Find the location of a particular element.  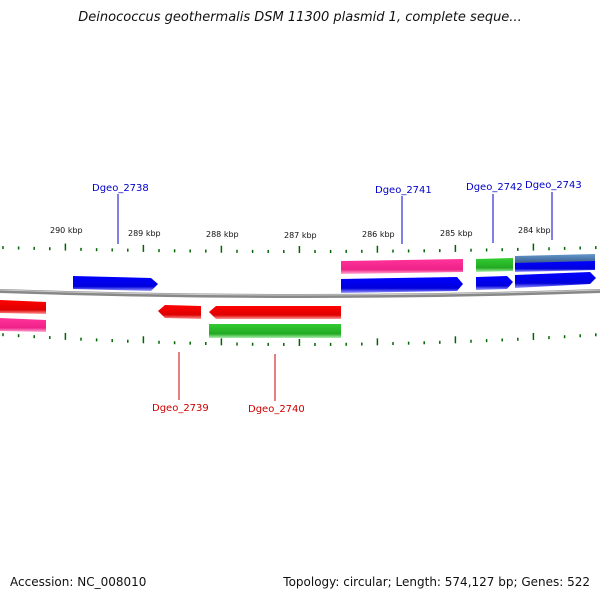

forward-strand-genes is located at coordinates (334, 273).